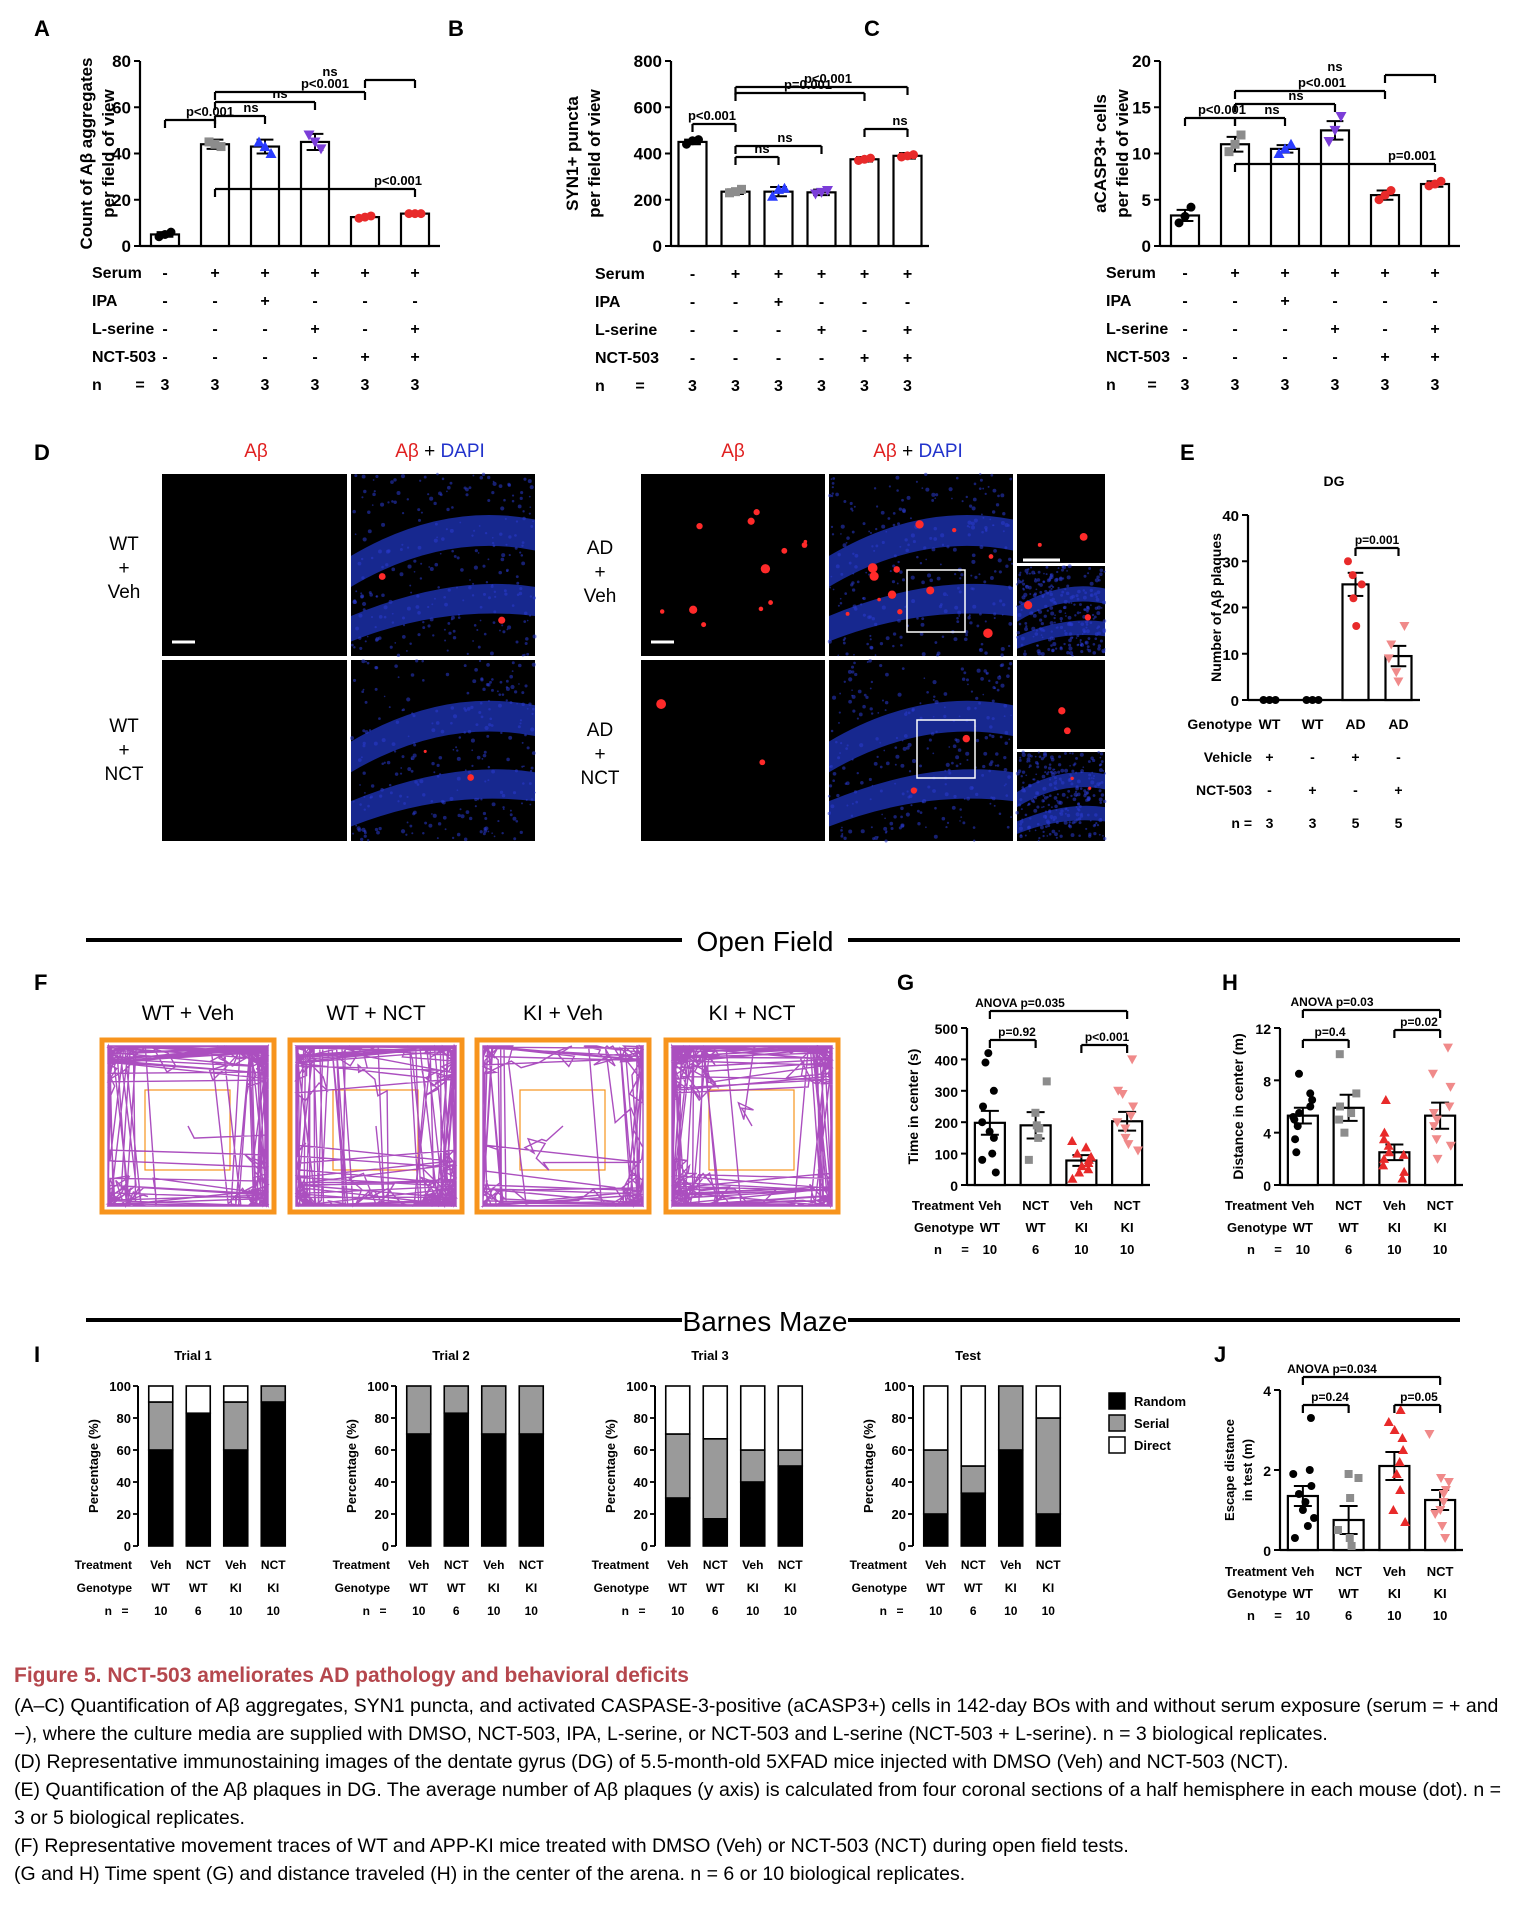 Image resolution: width=1517 pixels, height=1920 pixels. I want to click on header-abeta-dapi: Aβ + DAPI, so click(918, 451).